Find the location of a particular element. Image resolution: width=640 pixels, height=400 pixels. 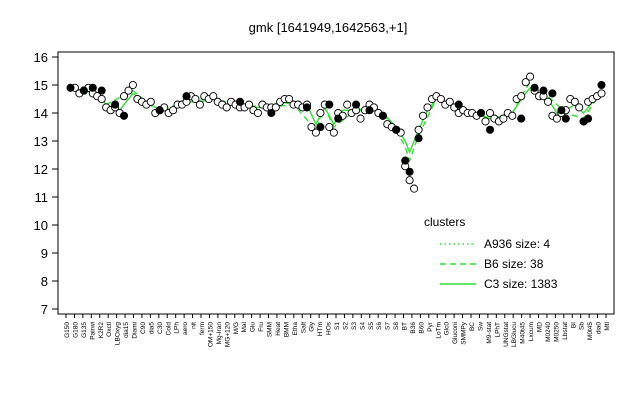

x-tick-label: LoTm is located at coordinates (438, 330).